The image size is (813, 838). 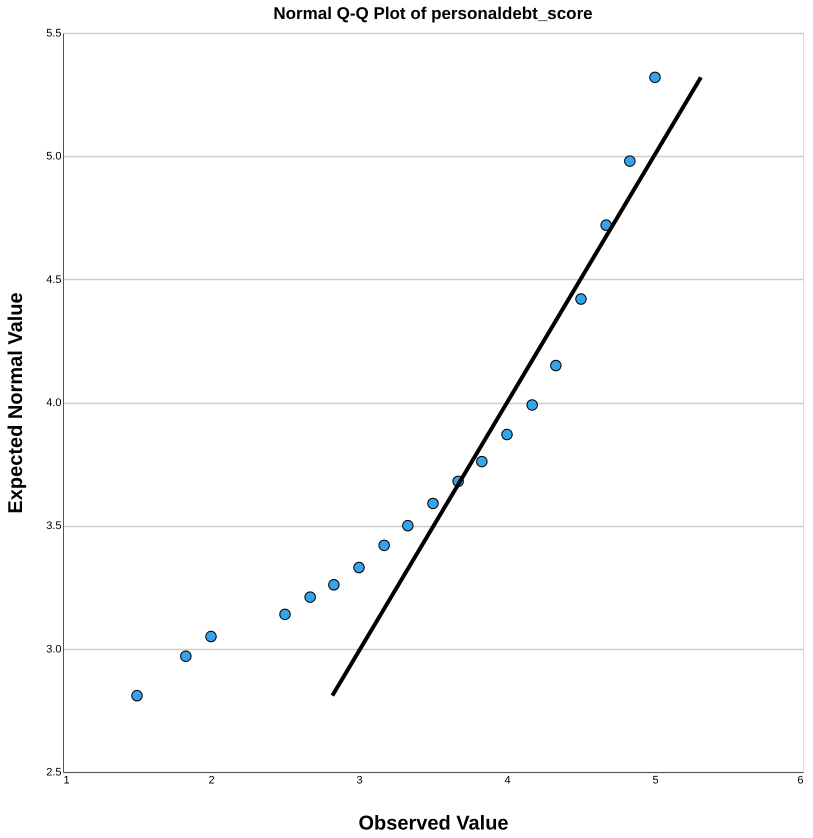 I want to click on y-tick-label: 2.5, so click(x=54, y=772).